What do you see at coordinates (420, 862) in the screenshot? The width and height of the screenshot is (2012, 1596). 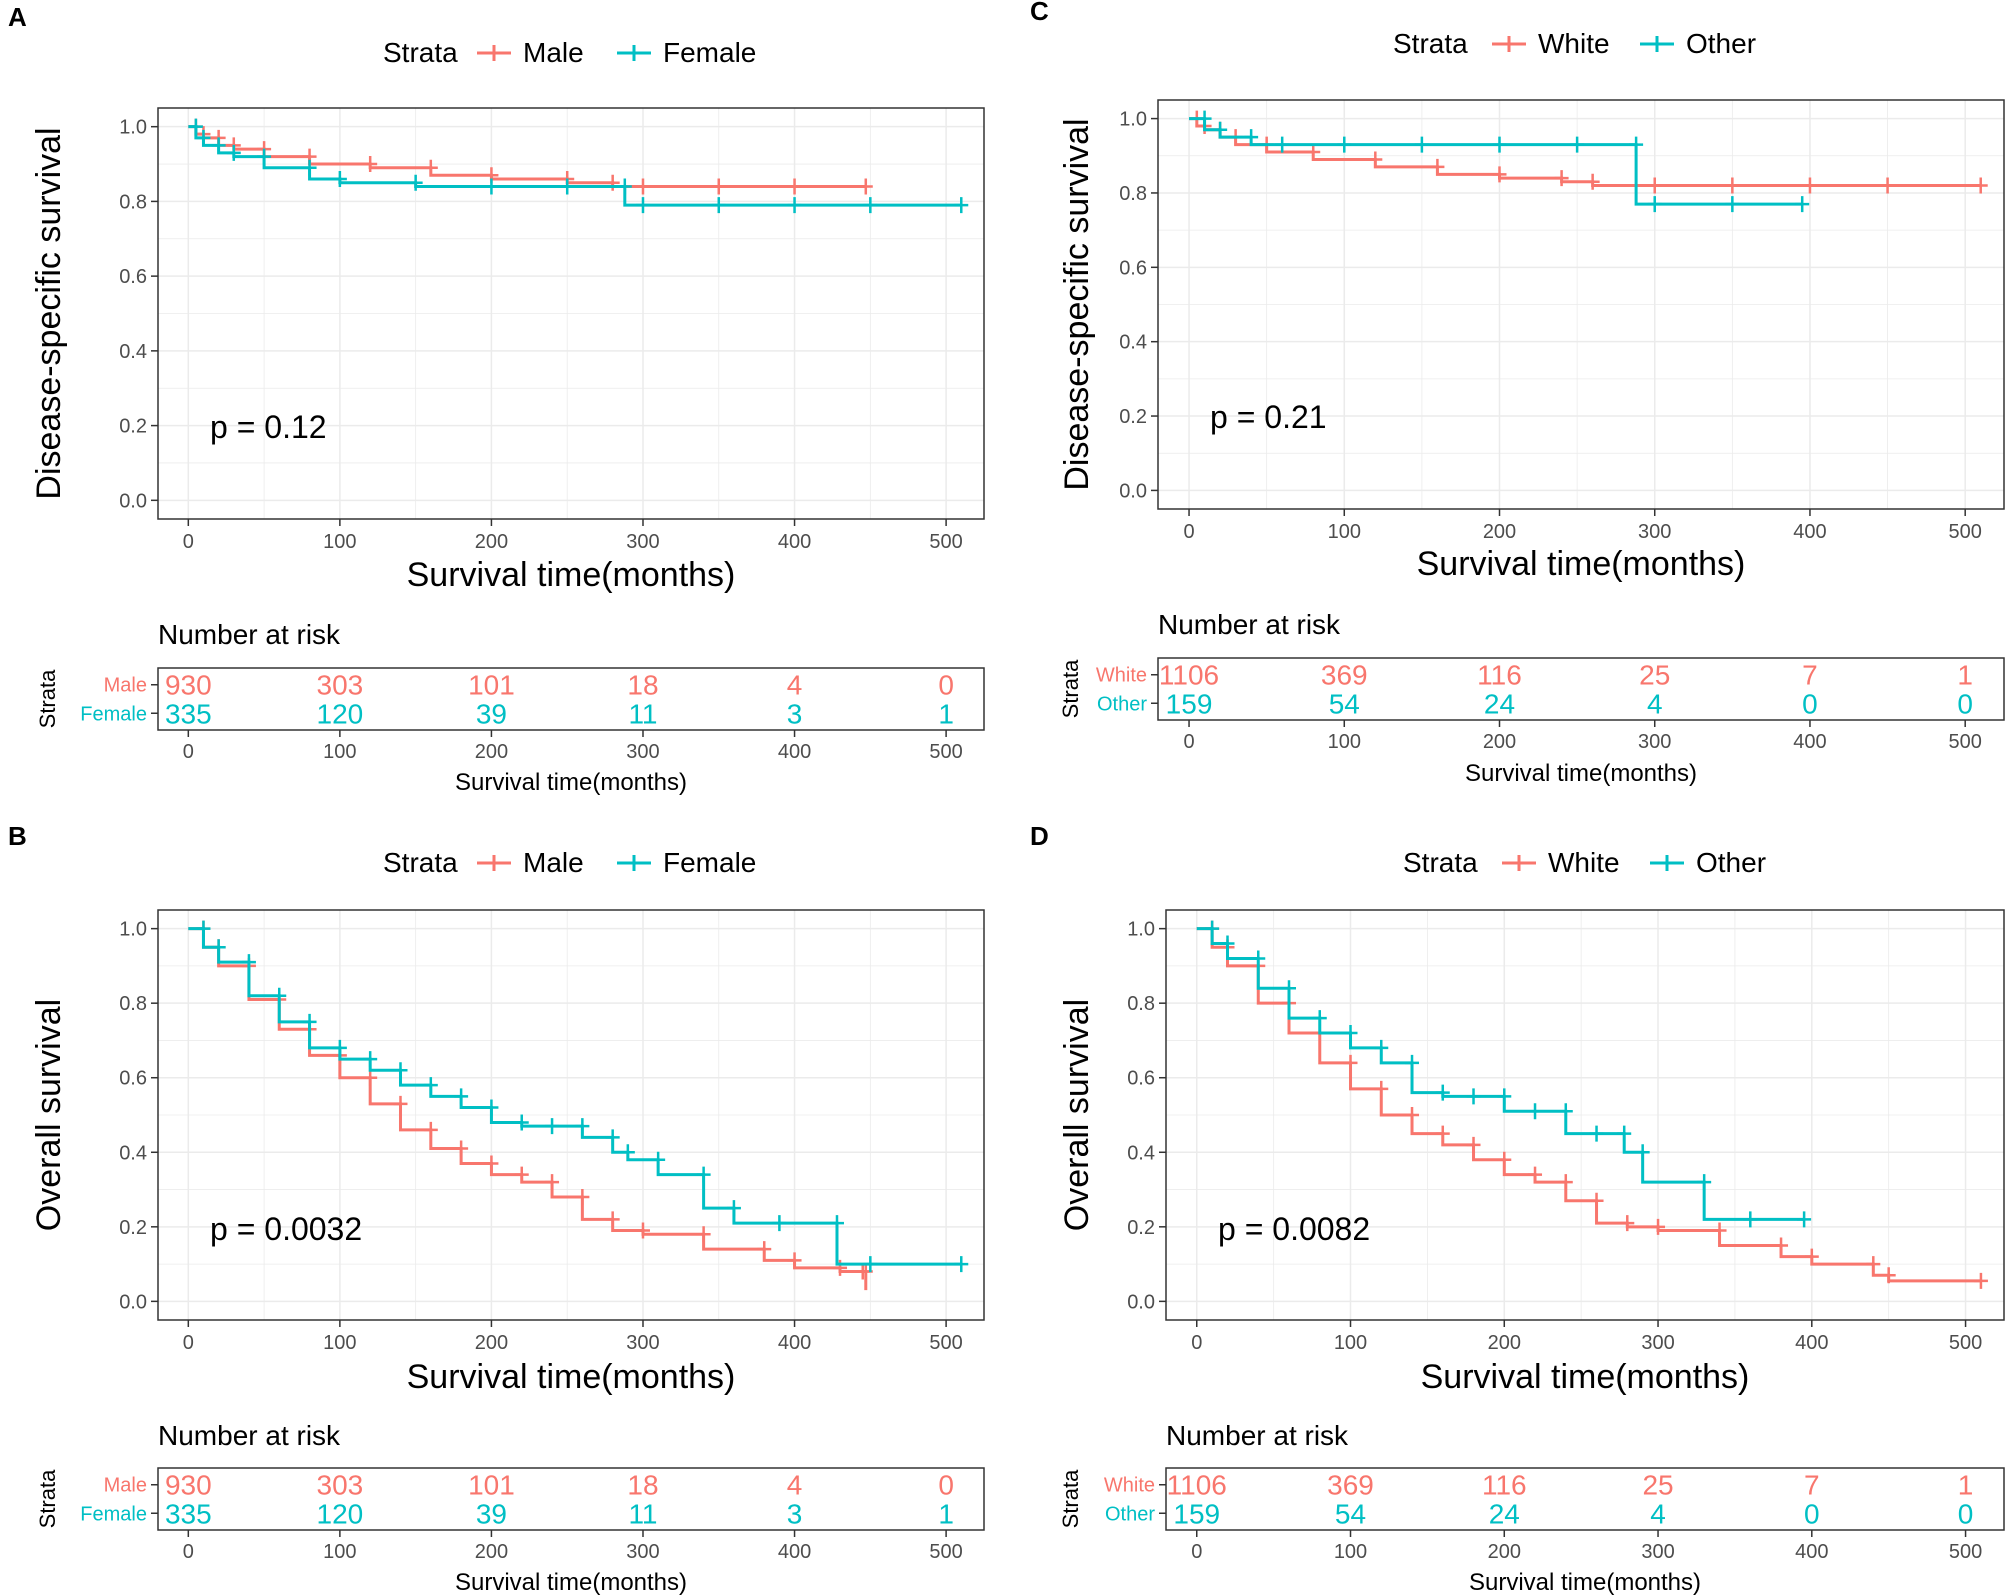 I see `legend-title: Strata` at bounding box center [420, 862].